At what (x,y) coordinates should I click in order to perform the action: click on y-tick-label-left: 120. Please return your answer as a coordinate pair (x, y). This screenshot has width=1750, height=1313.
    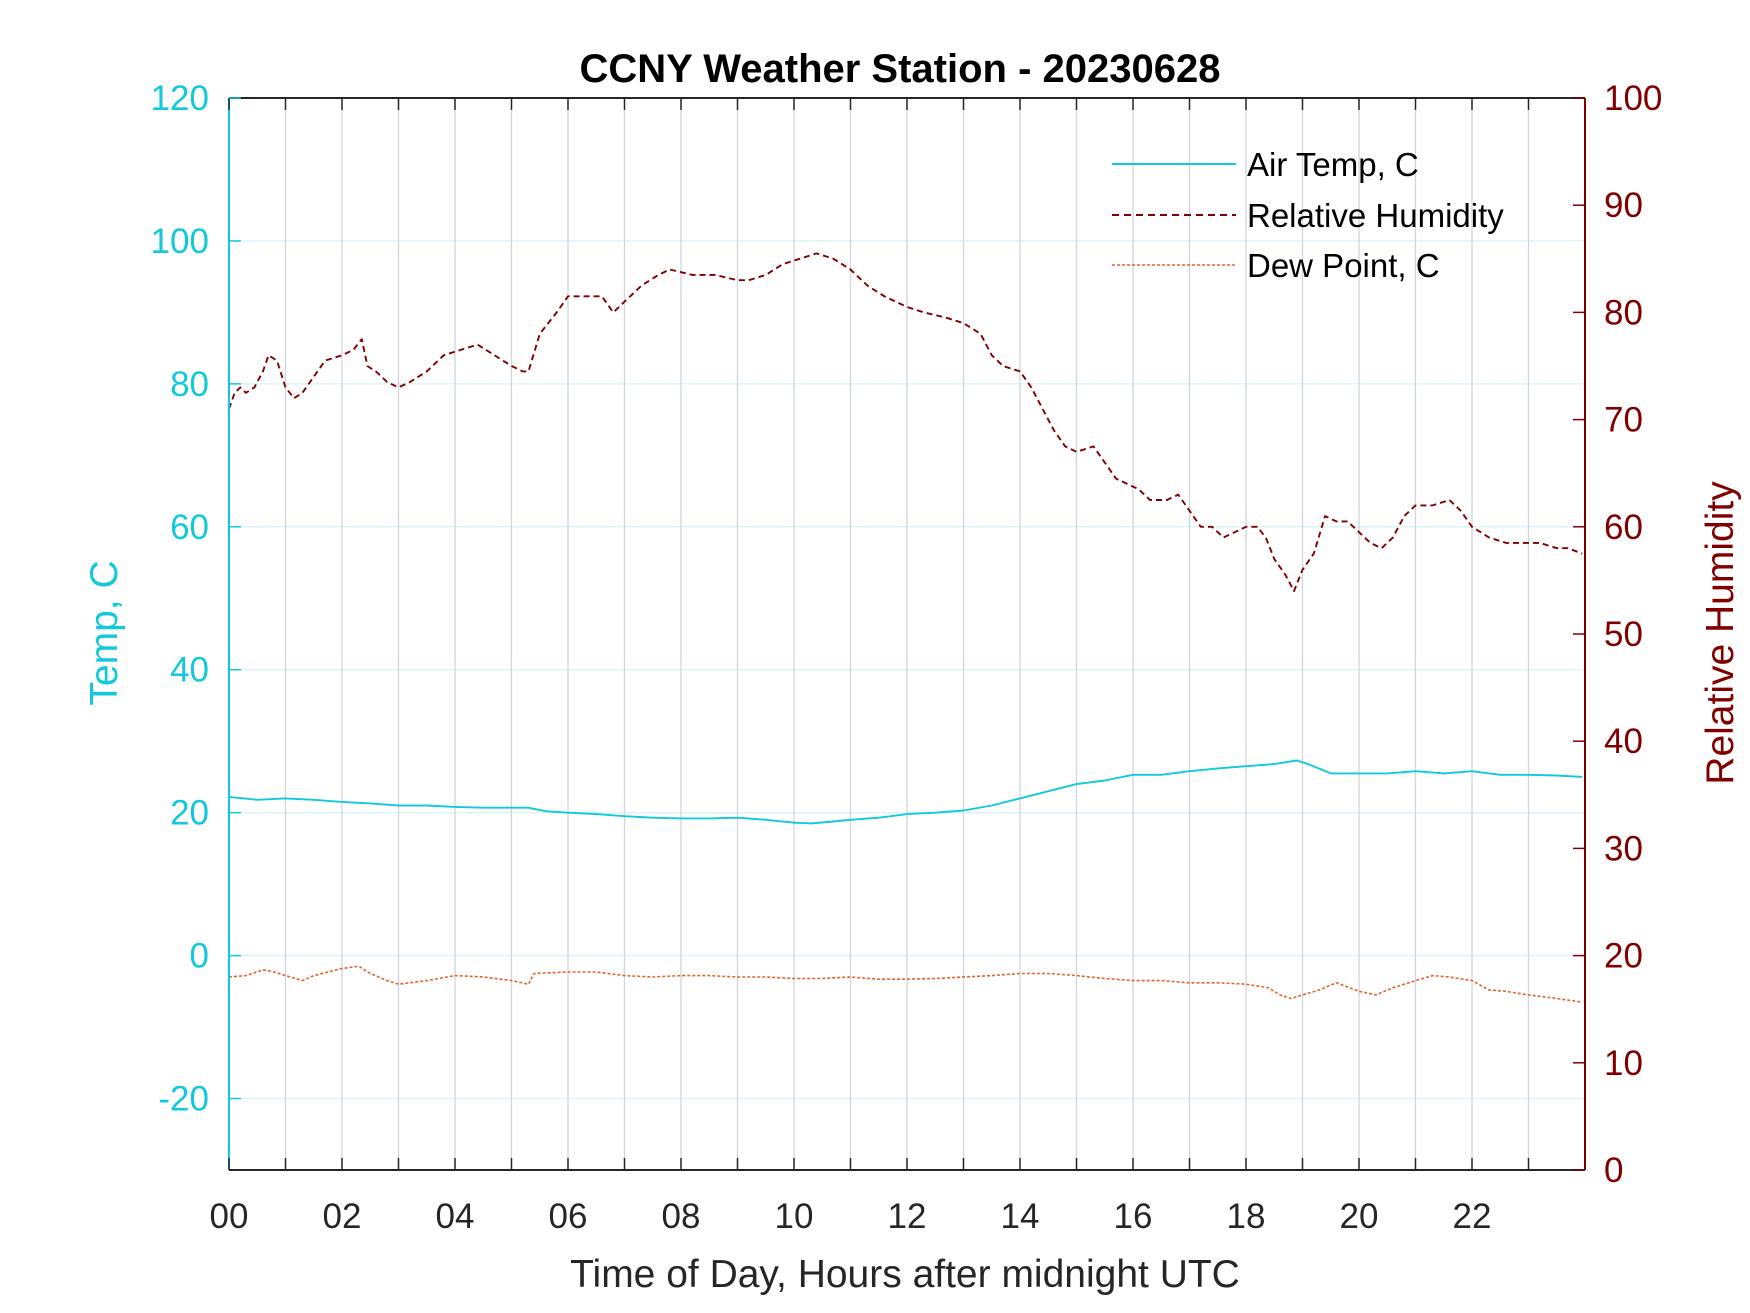
    Looking at the image, I should click on (180, 98).